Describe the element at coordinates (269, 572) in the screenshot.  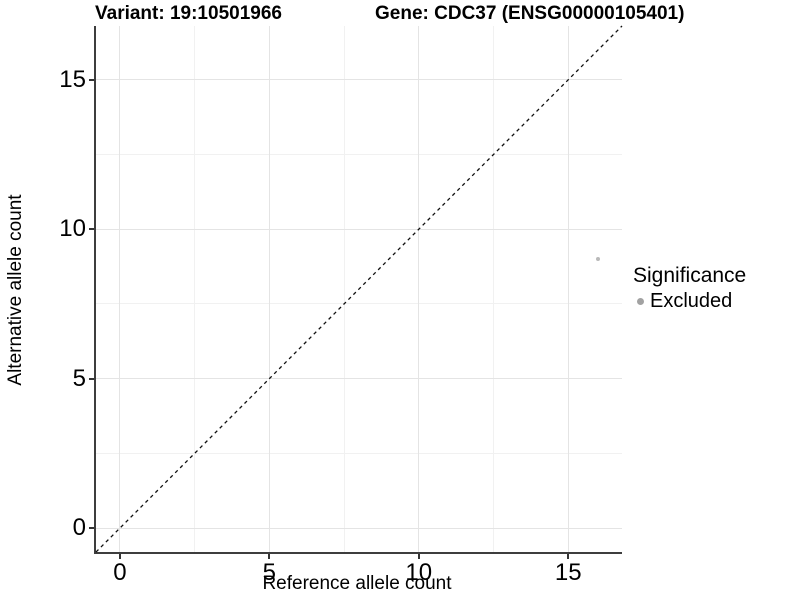
I see `x-tick-label: 5` at that location.